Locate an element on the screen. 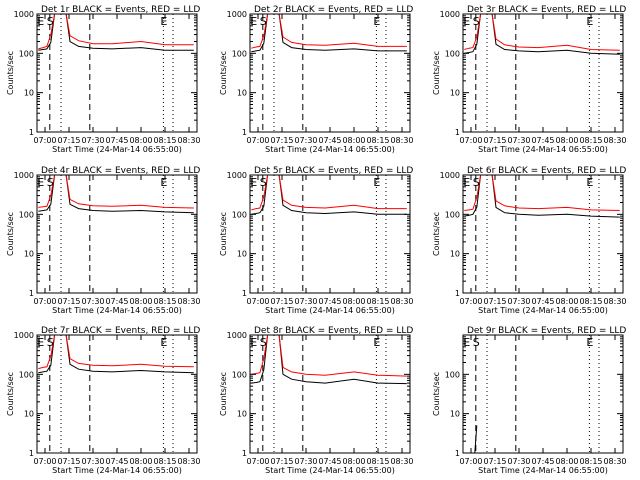  chart-title: Det 6r BLACK = Events, RED = LLD is located at coordinates (546, 171).